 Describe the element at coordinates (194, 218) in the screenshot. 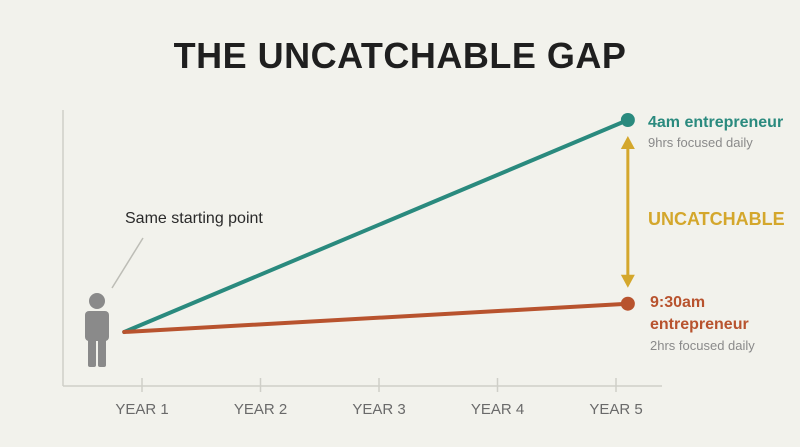

I see `start-label: Same starting point` at that location.